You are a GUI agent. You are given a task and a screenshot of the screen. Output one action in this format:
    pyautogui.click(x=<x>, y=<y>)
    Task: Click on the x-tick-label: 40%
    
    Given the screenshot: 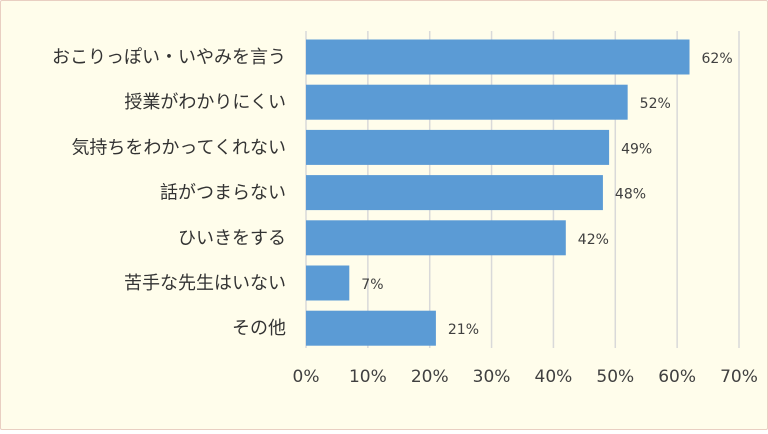 What is the action you would take?
    pyautogui.click(x=554, y=377)
    